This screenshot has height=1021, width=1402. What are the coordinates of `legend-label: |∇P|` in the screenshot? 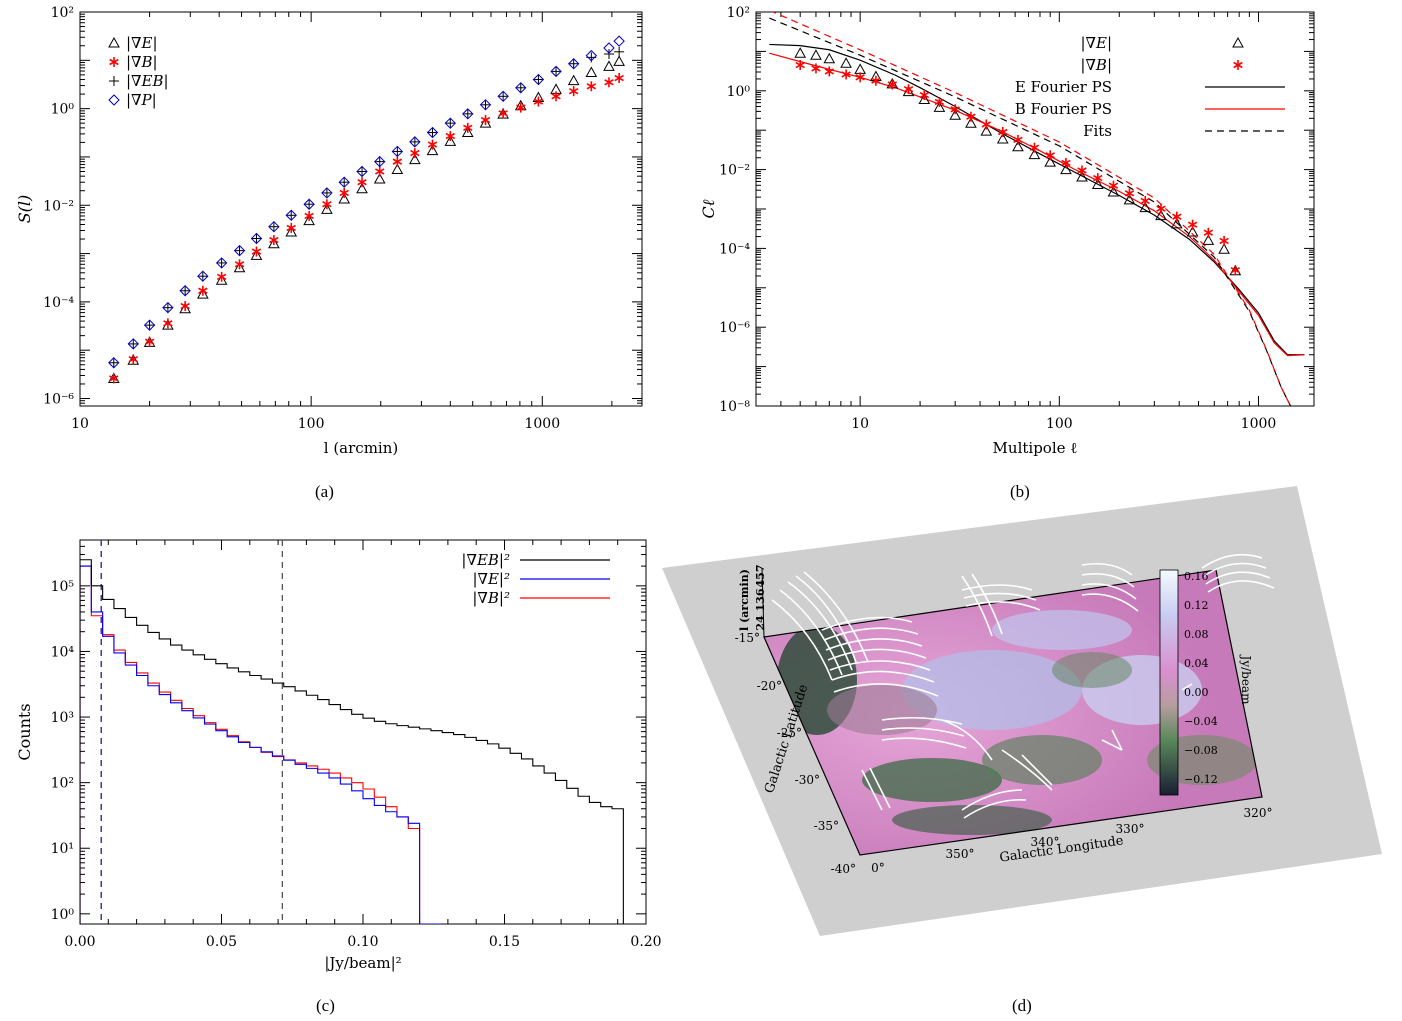 It's located at (141, 100).